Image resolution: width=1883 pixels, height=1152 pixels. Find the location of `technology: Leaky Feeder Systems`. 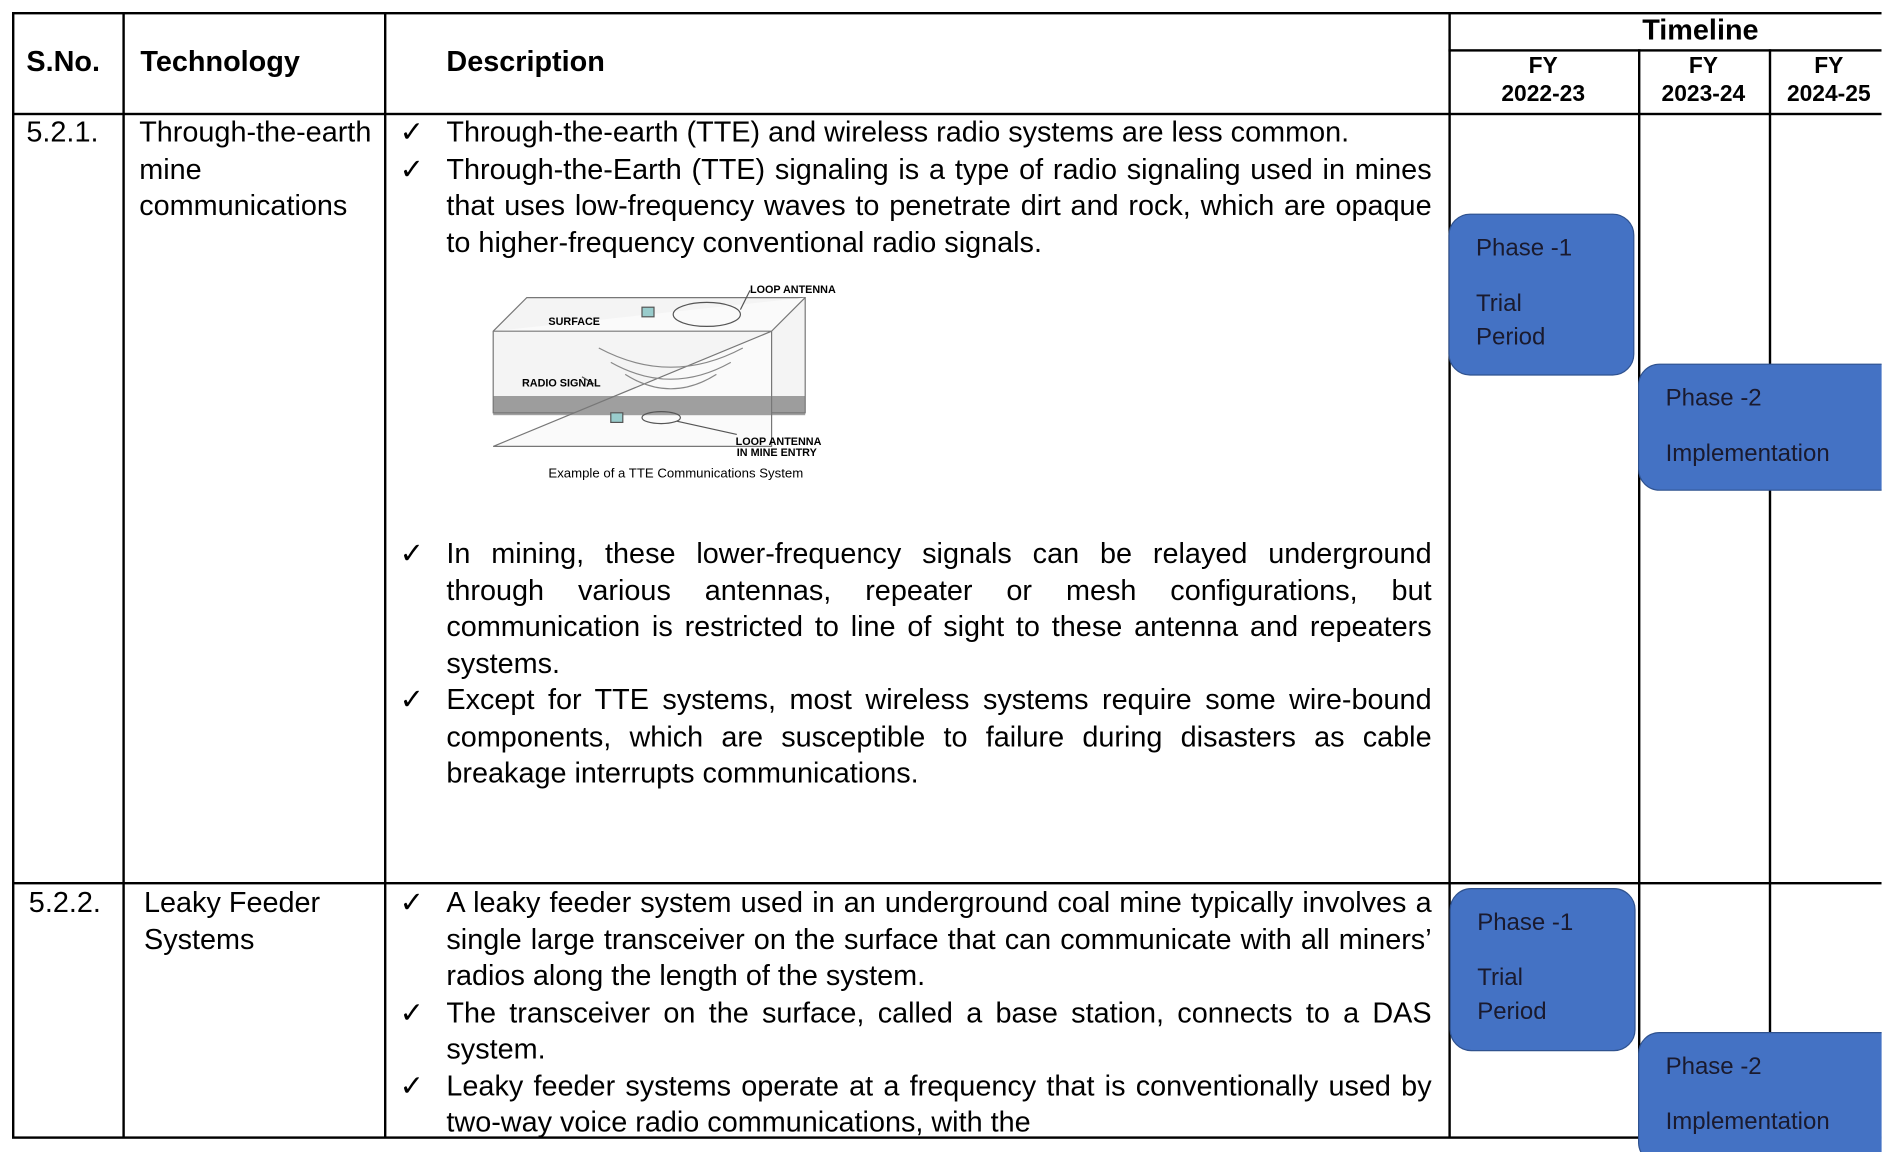

technology: Leaky Feeder Systems is located at coordinates (232, 921).